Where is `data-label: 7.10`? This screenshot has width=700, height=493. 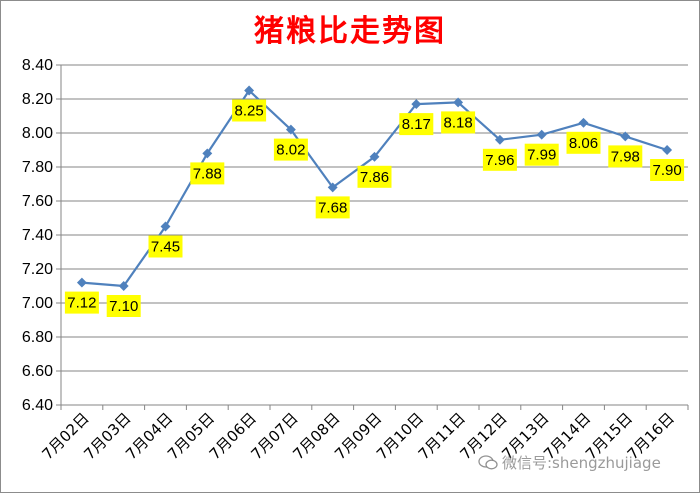 data-label: 7.10 is located at coordinates (123, 306).